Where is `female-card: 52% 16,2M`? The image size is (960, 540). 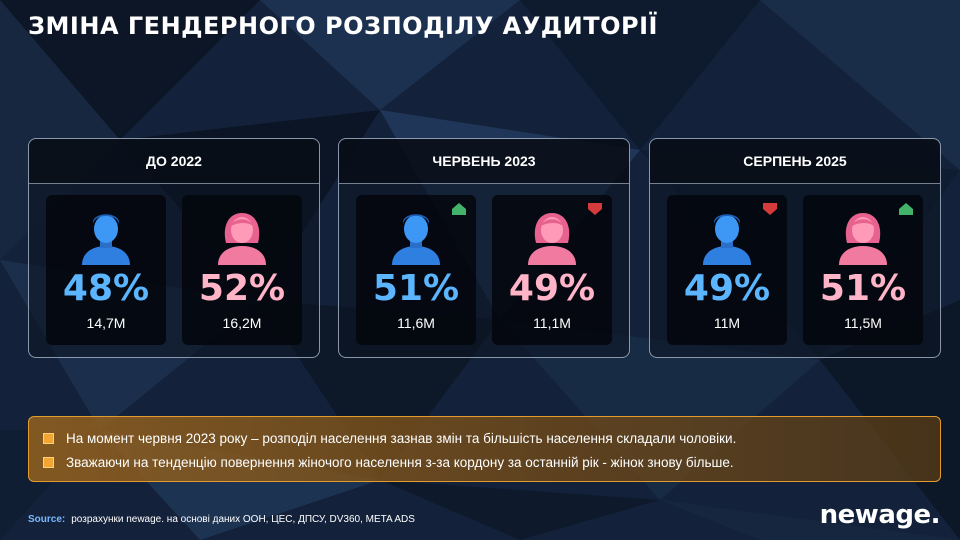 female-card: 52% 16,2M is located at coordinates (242, 270).